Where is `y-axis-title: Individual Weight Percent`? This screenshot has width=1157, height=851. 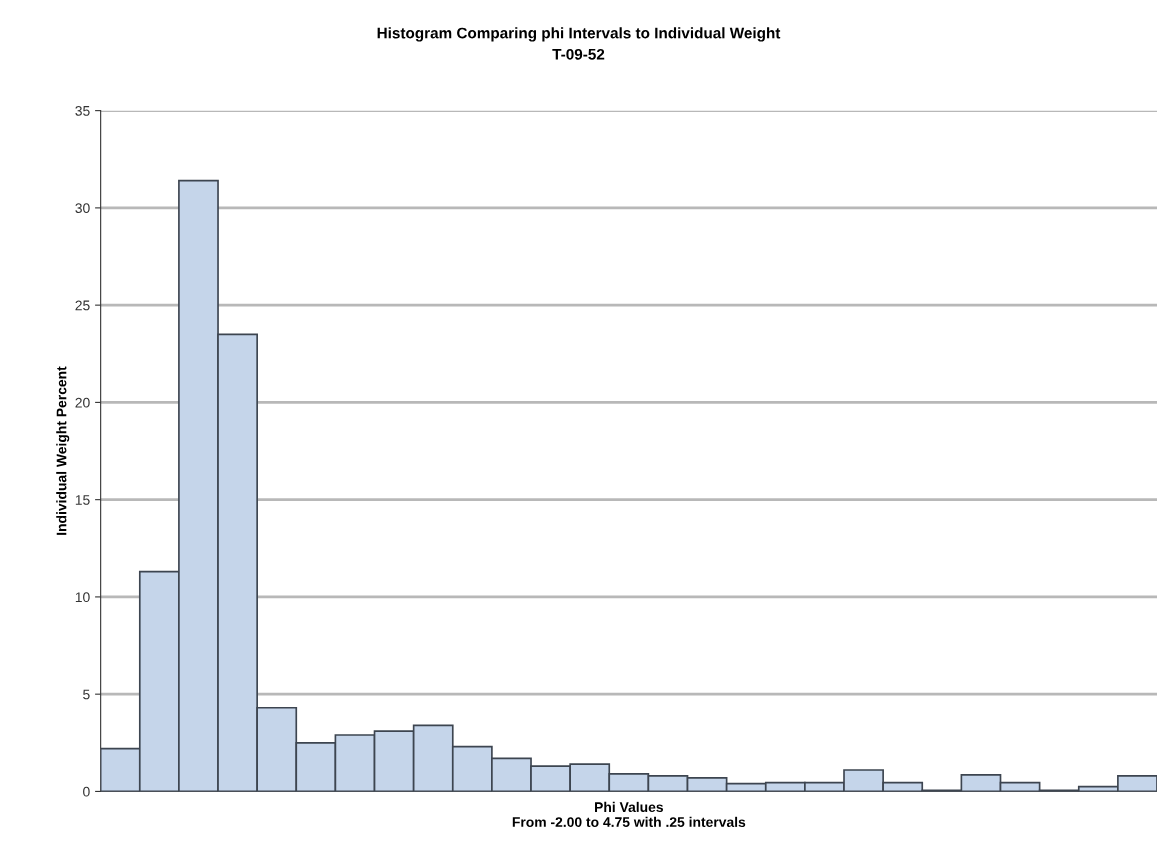
y-axis-title: Individual Weight Percent is located at coordinates (63, 450).